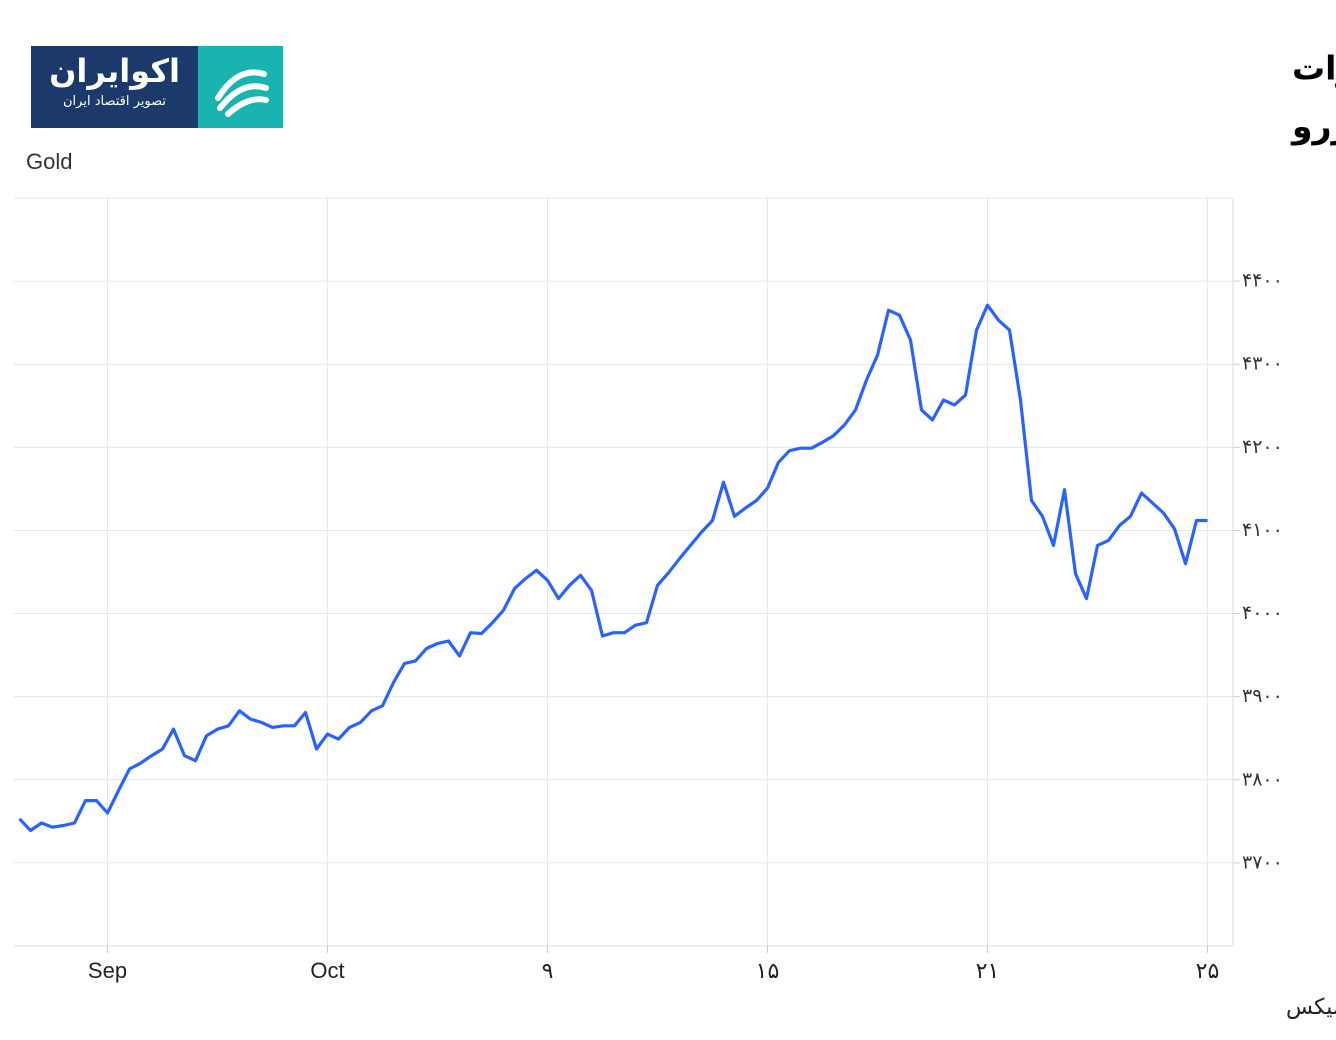  Describe the element at coordinates (1262, 281) in the screenshot. I see `y-tick-label: ۴۴۰۰` at that location.